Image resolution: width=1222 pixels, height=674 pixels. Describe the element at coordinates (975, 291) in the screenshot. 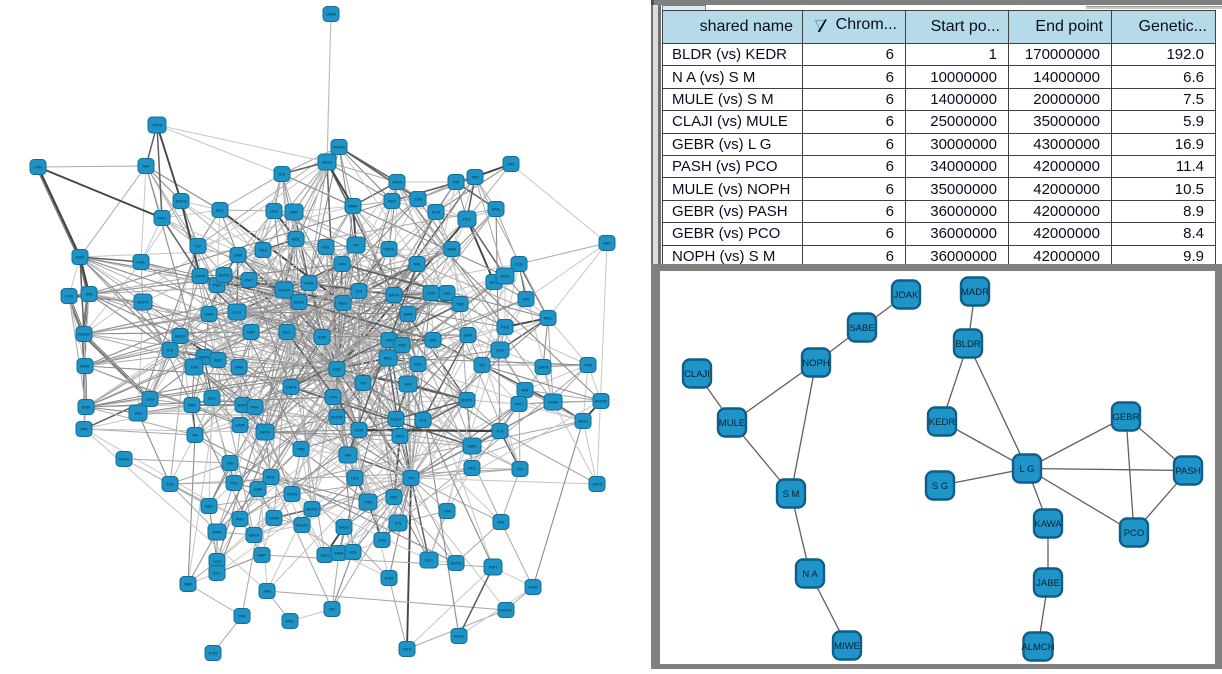

I see `svg-text: MADR` at that location.